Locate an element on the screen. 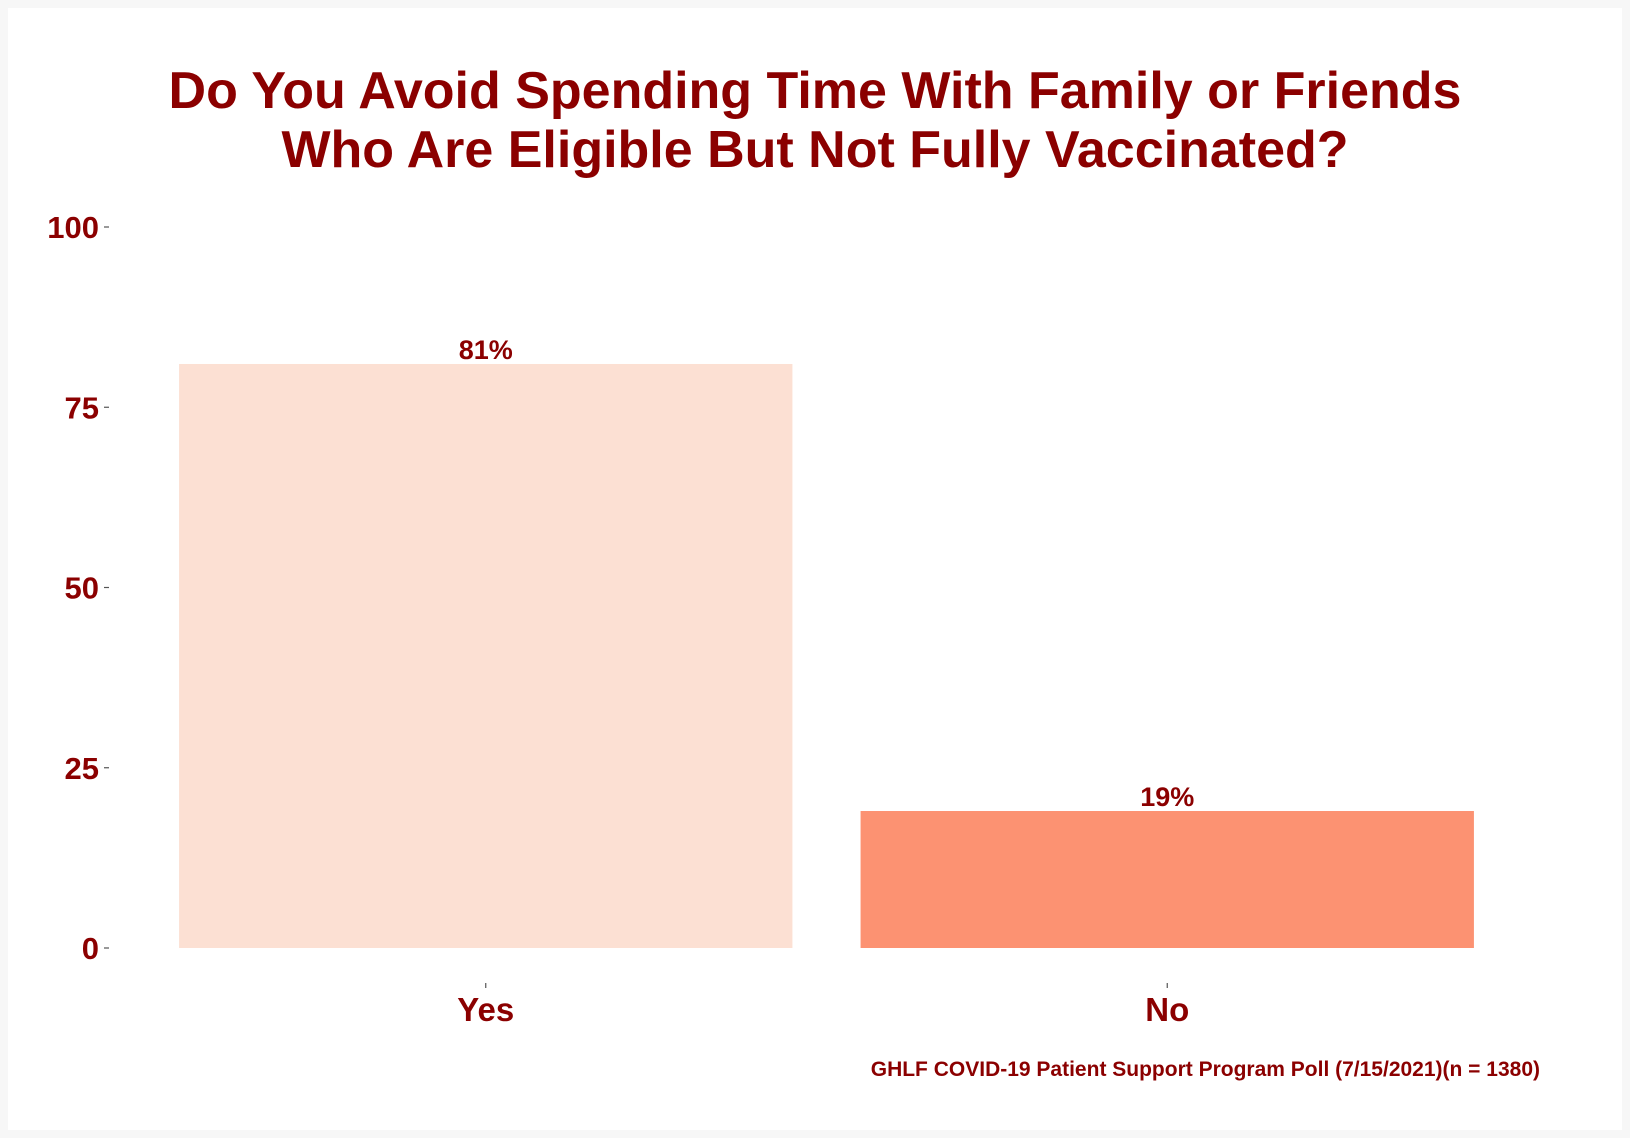 This screenshot has height=1138, width=1630. y-tick-label: 50 is located at coordinates (82, 588).